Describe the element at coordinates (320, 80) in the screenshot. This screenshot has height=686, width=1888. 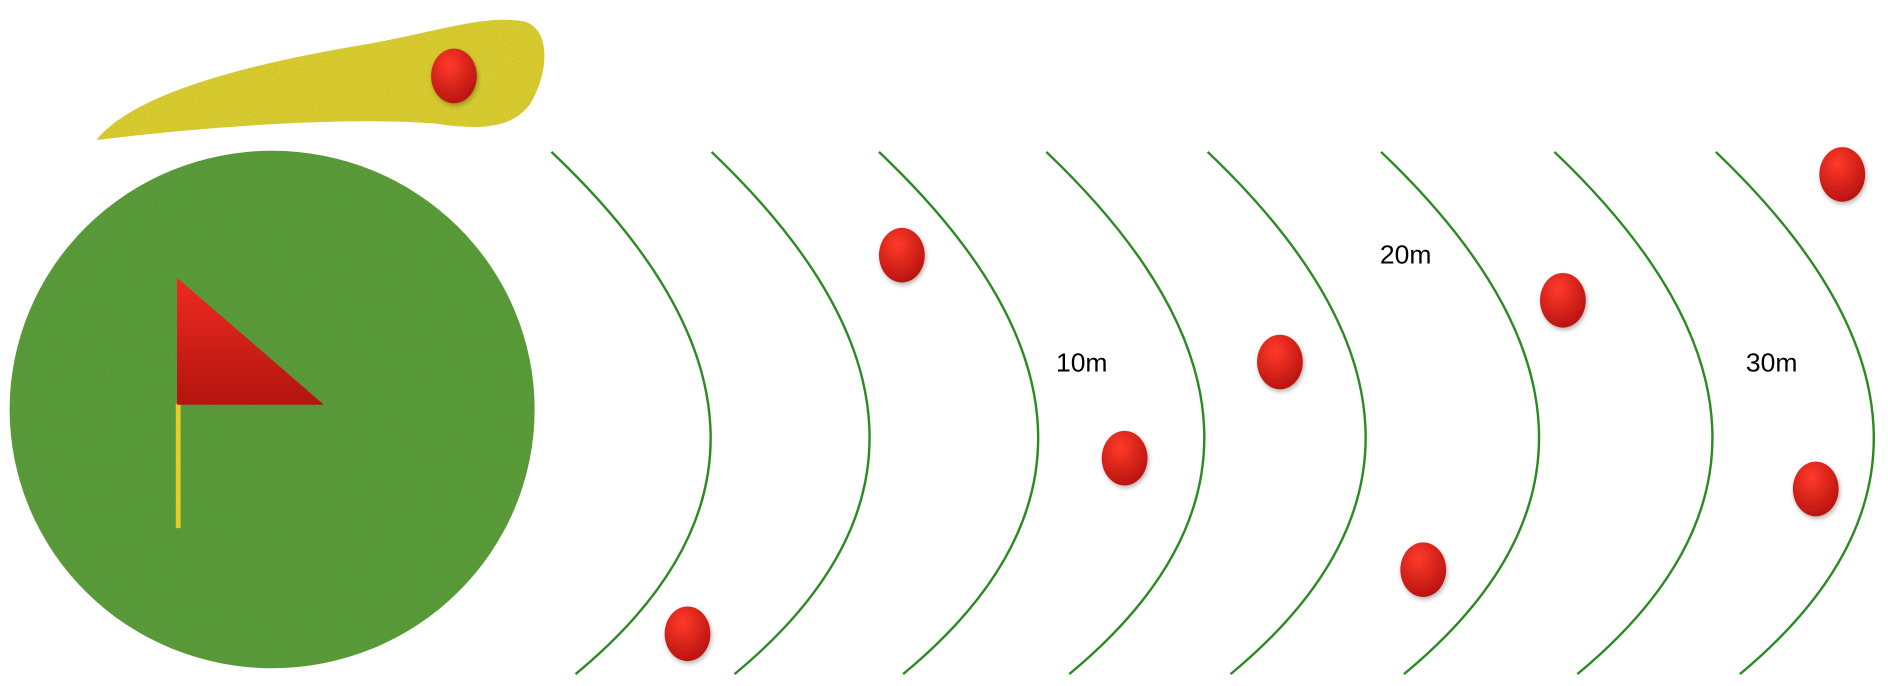
I see `bunker` at that location.